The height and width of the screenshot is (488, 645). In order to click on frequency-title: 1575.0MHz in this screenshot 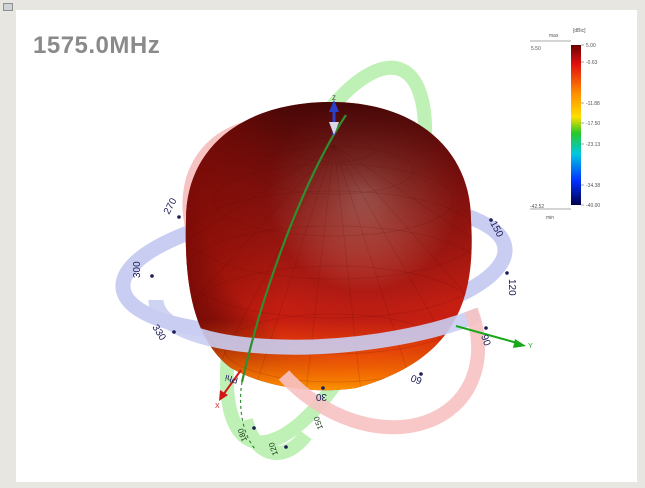, I will do `click(97, 45)`.